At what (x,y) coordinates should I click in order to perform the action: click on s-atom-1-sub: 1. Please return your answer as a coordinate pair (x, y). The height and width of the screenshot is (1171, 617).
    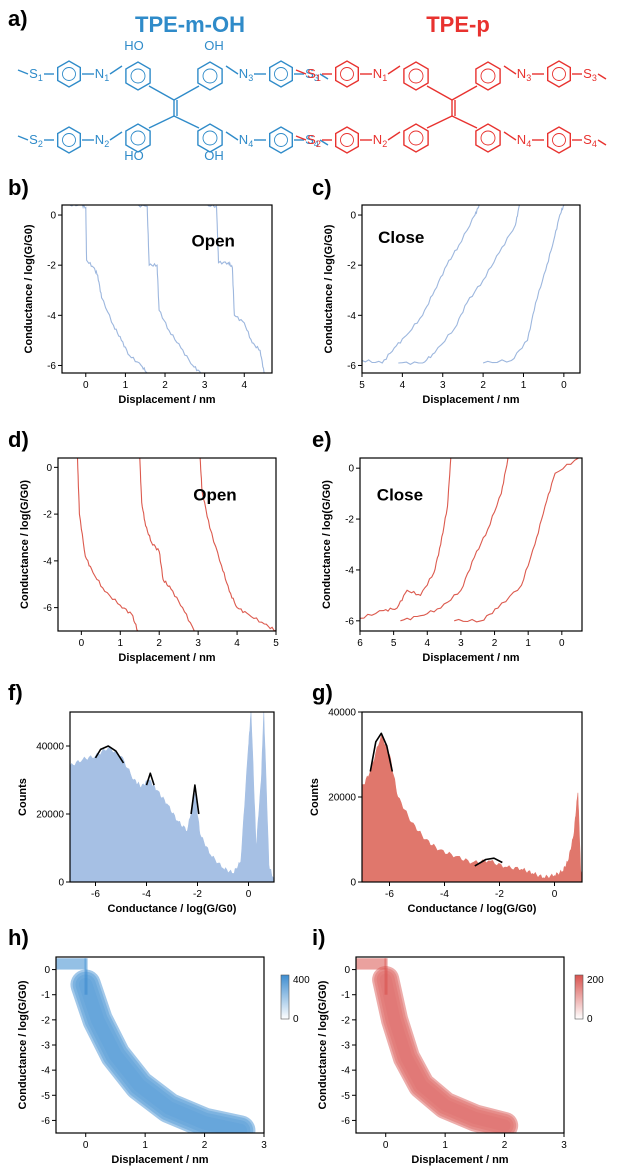
    Looking at the image, I should click on (40, 78).